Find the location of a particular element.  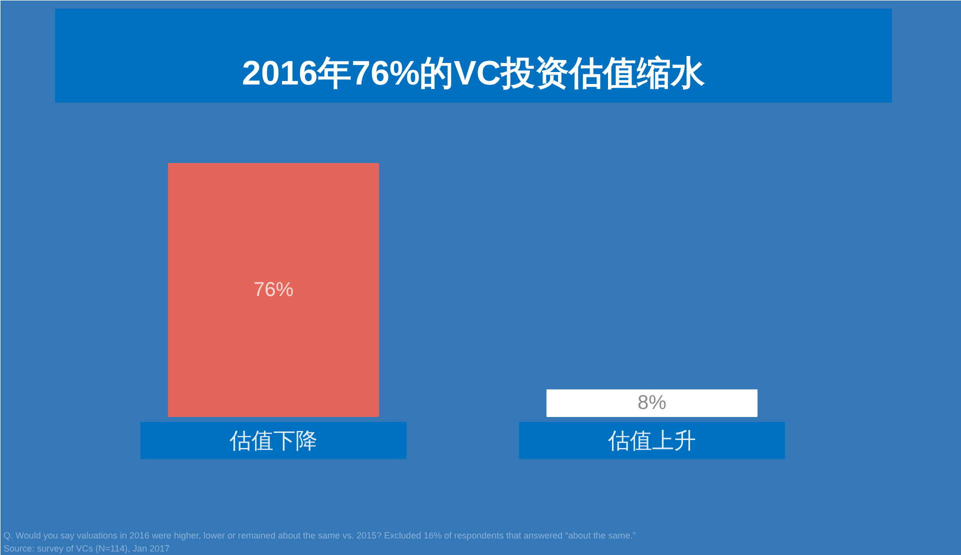

chart-title: 2016年76%的VC投资估值缩水 is located at coordinates (473, 73).